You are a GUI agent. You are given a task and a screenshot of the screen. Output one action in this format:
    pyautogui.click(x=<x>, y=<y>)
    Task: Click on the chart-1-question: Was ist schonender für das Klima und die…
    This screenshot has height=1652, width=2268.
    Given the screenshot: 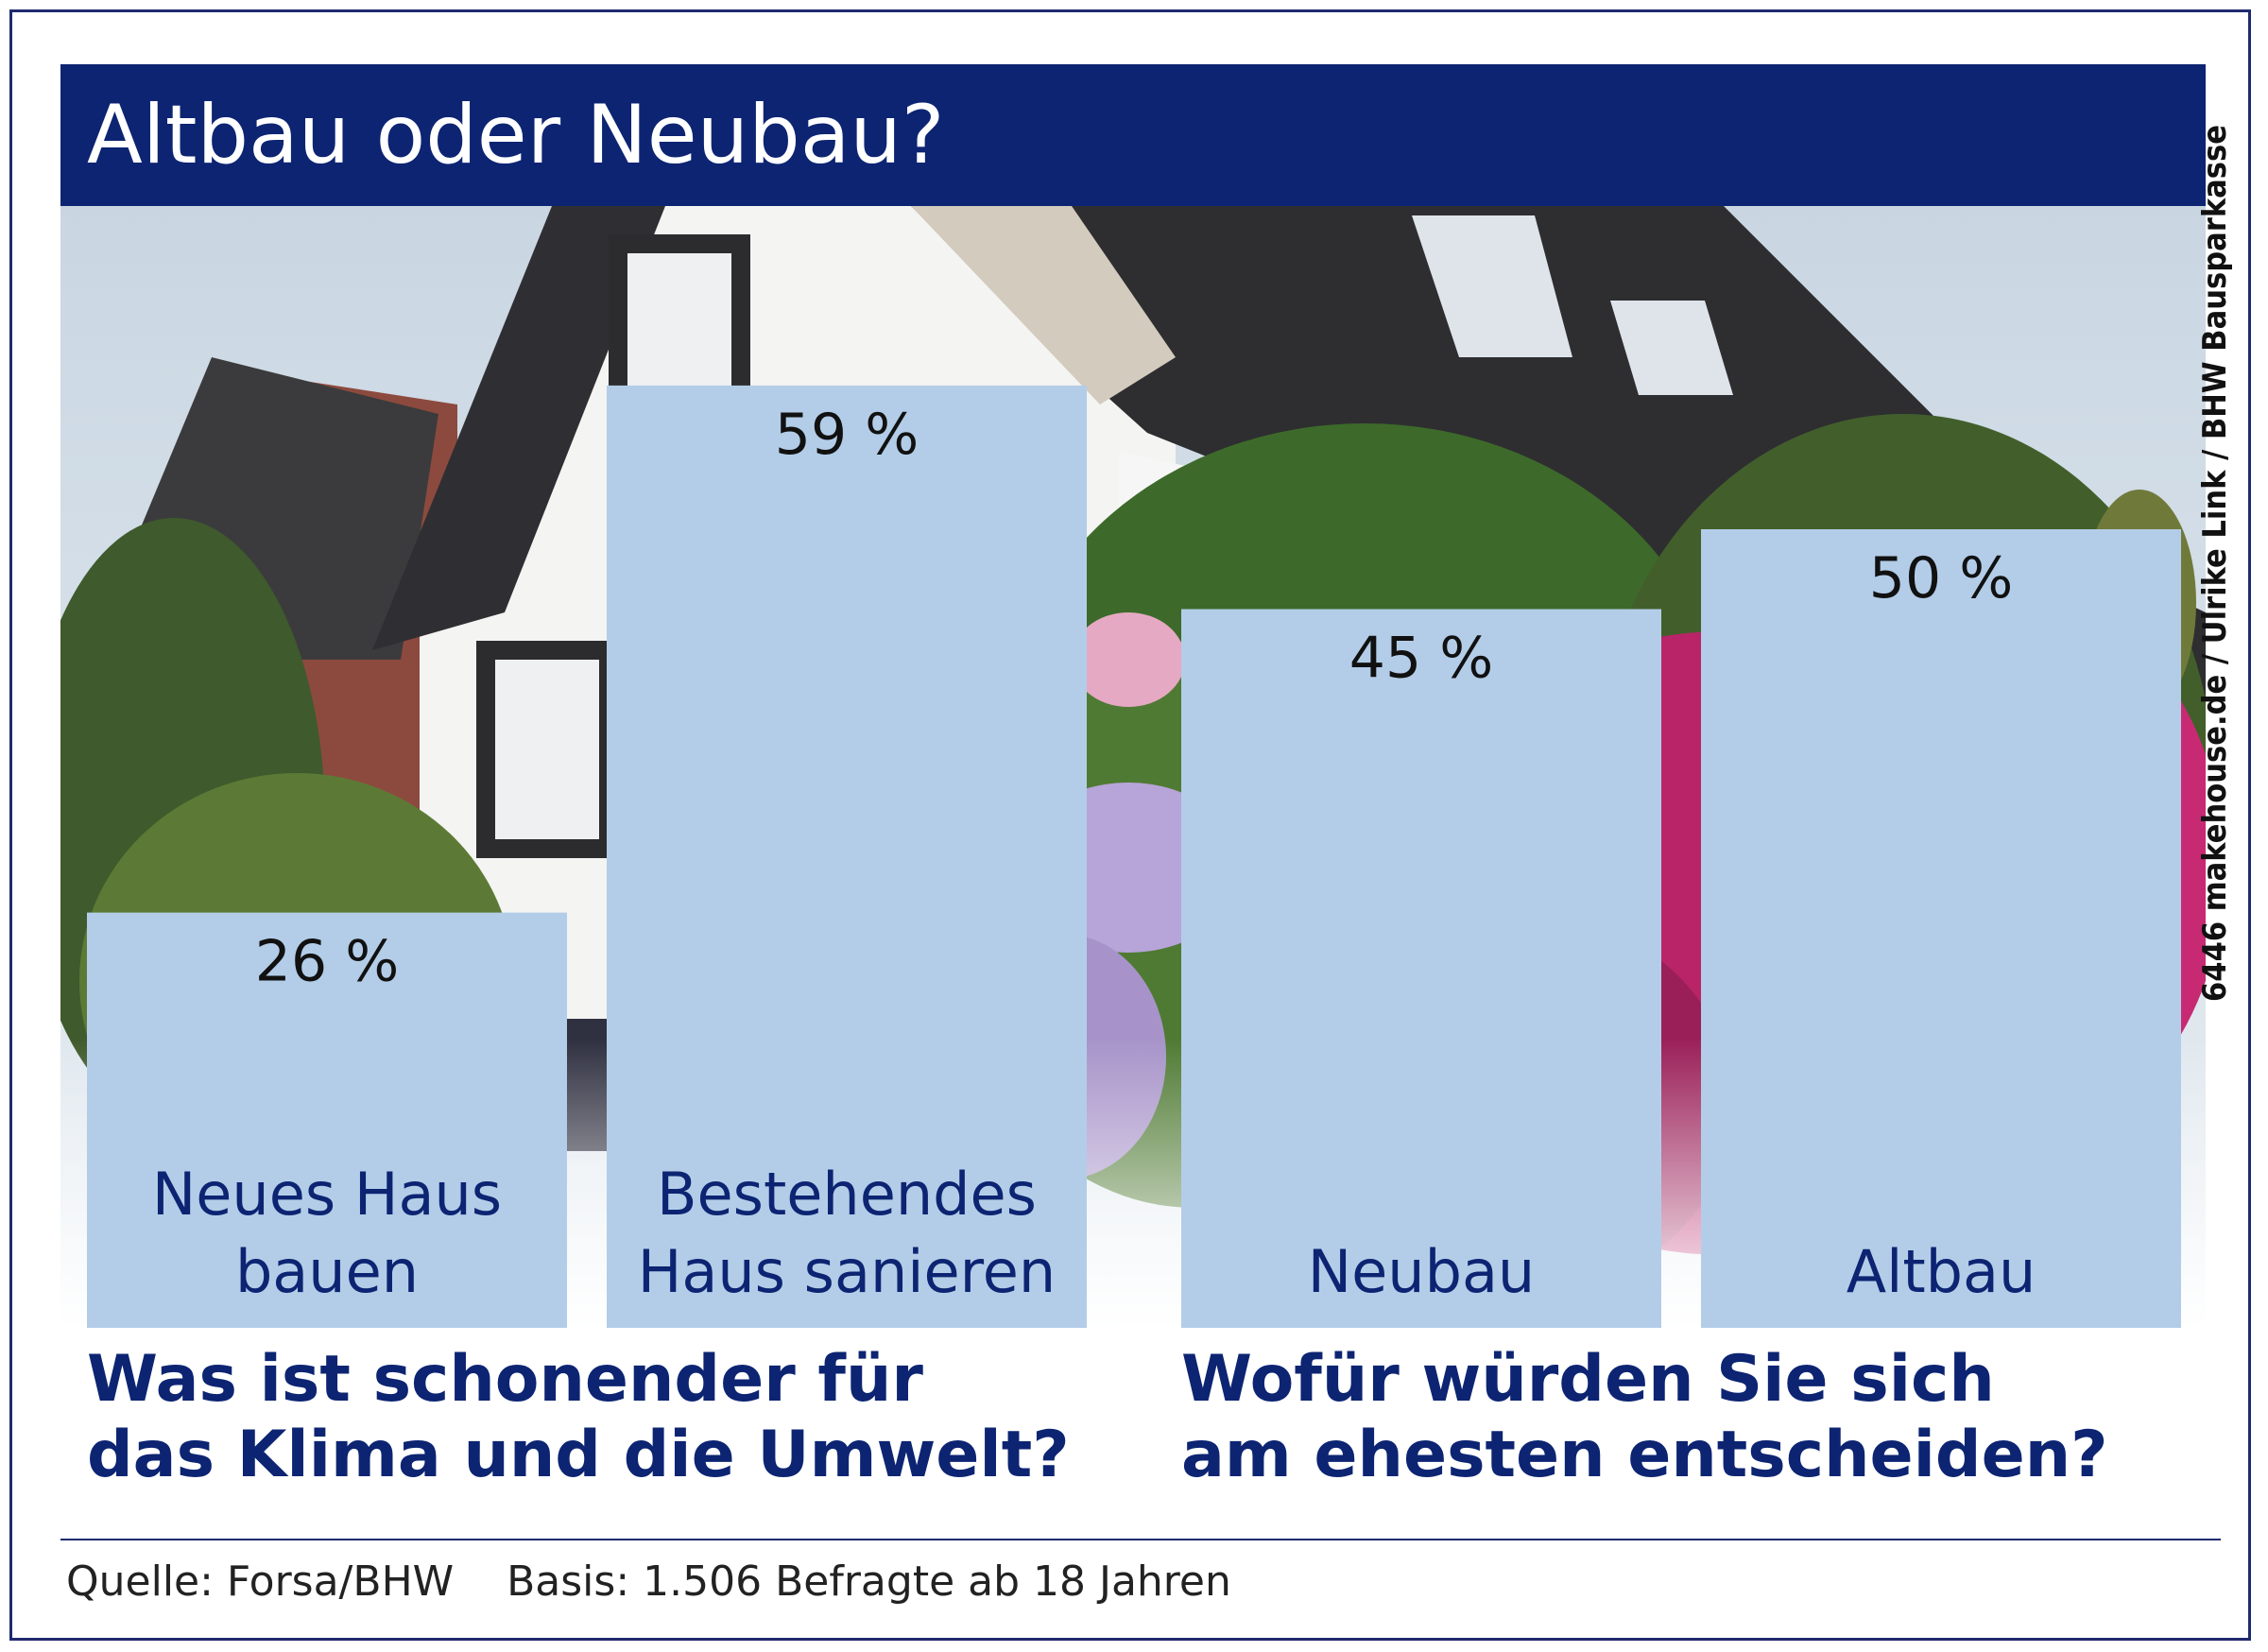 What is the action you would take?
    pyautogui.click(x=578, y=1417)
    